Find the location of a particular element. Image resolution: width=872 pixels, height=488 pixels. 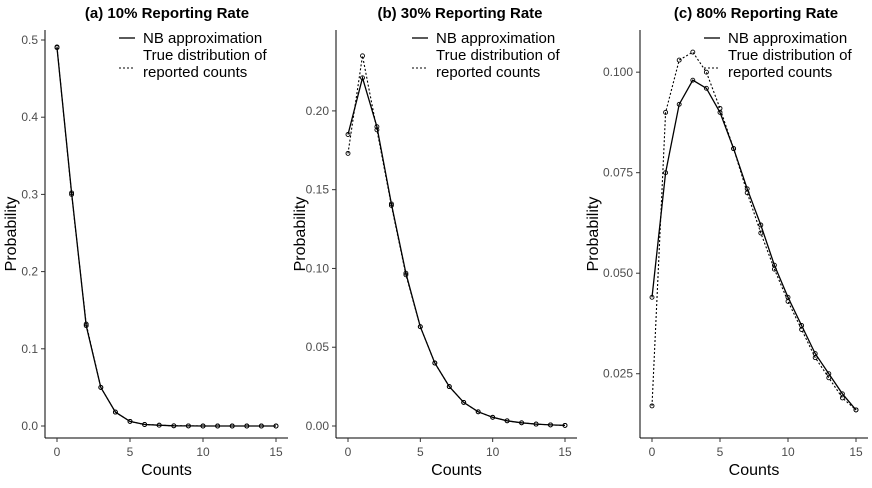

chart-title-2: (c) 80% Reporting Rate is located at coordinates (756, 13).